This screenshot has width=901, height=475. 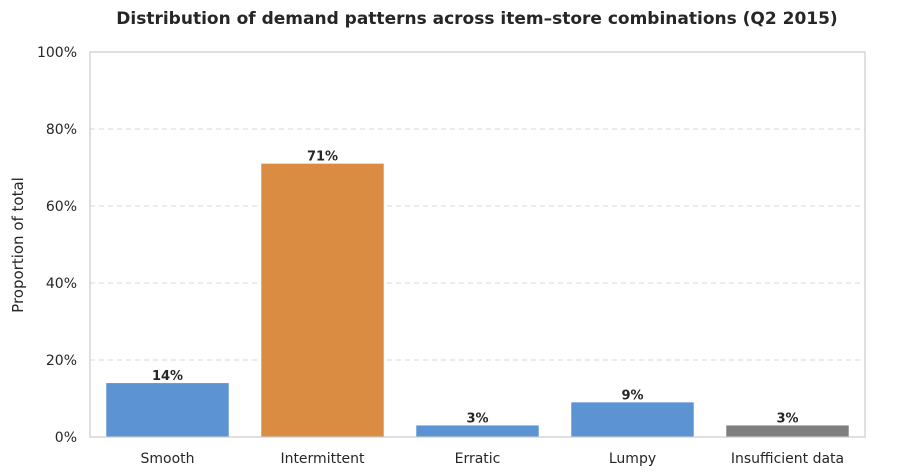 I want to click on y-tick-label: 20%, so click(x=61, y=361).